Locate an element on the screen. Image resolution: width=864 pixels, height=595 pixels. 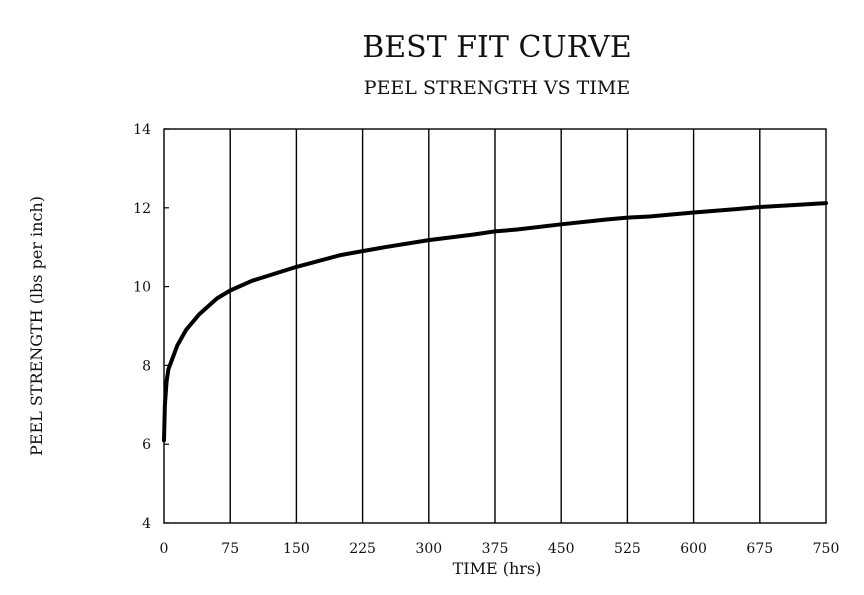
y-tick-label: 6 is located at coordinates (146, 445).